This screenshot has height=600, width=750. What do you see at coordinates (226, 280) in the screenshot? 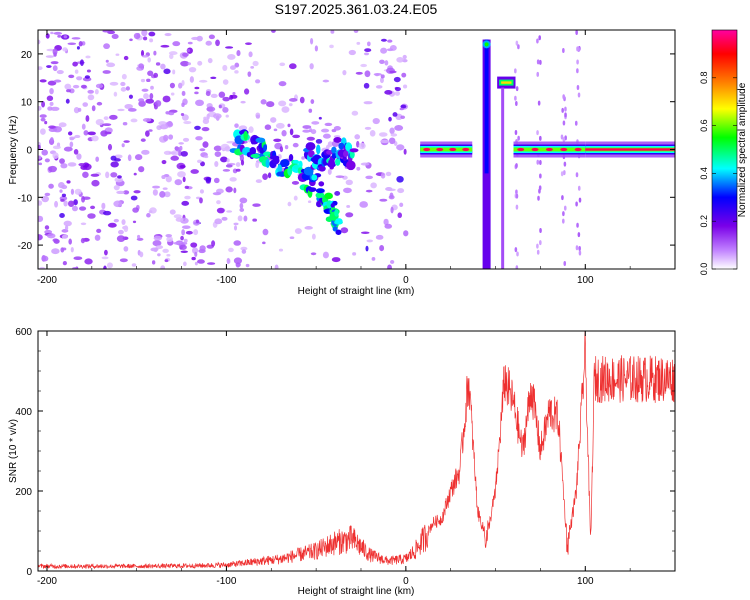
I see `spectrogram-x-tick-label: -100` at bounding box center [226, 280].